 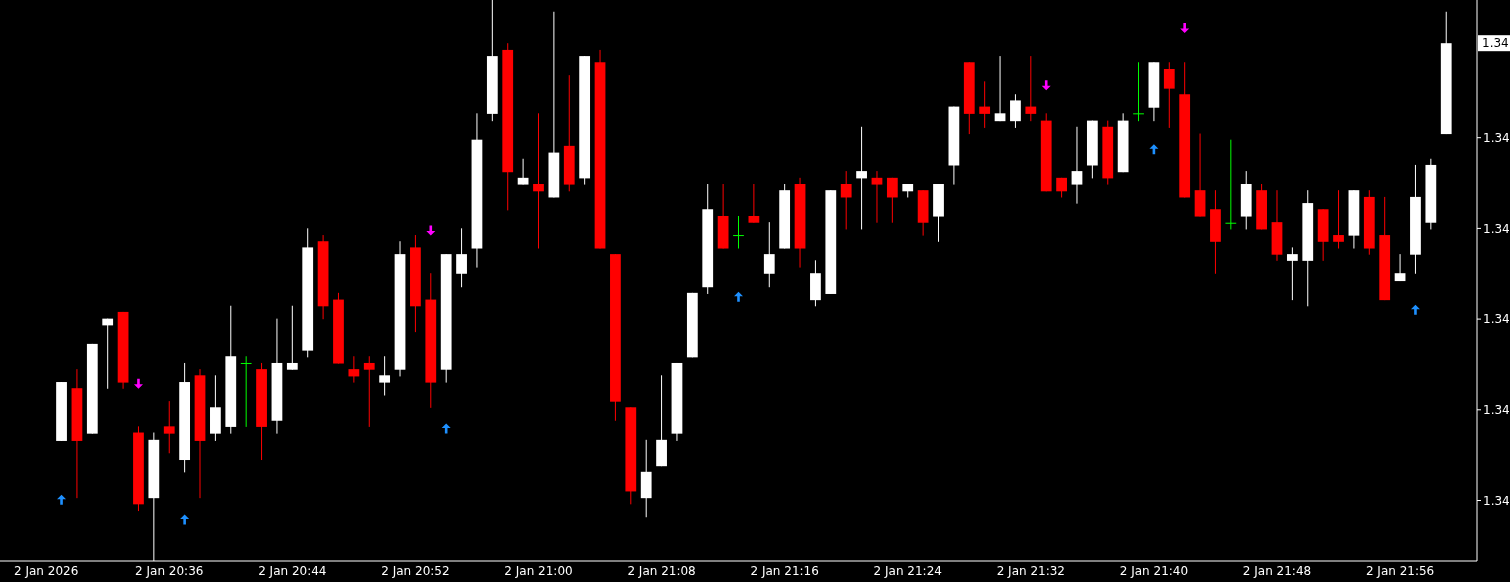 I want to click on x-tick-label: 2 Jan 20:44, so click(x=292, y=571).